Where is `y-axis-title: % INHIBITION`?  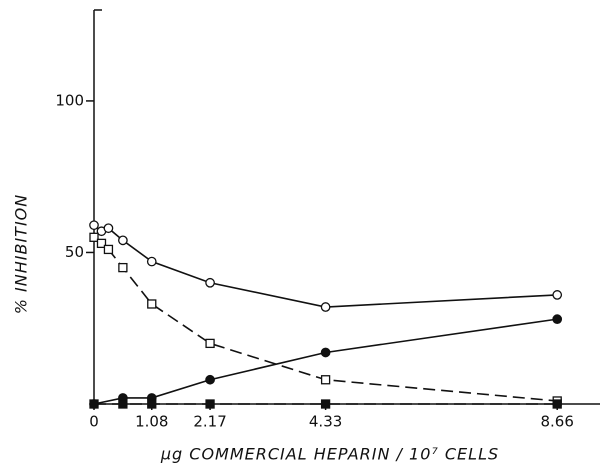
y-axis-title: % INHIBITION is located at coordinates (21, 254).